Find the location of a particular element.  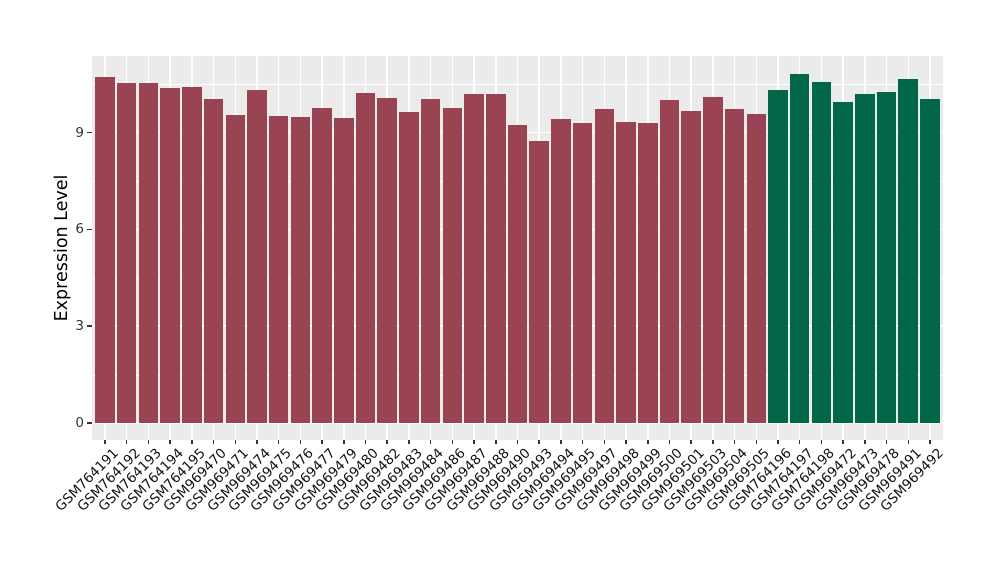

bar-GSM969472 is located at coordinates (843, 262).